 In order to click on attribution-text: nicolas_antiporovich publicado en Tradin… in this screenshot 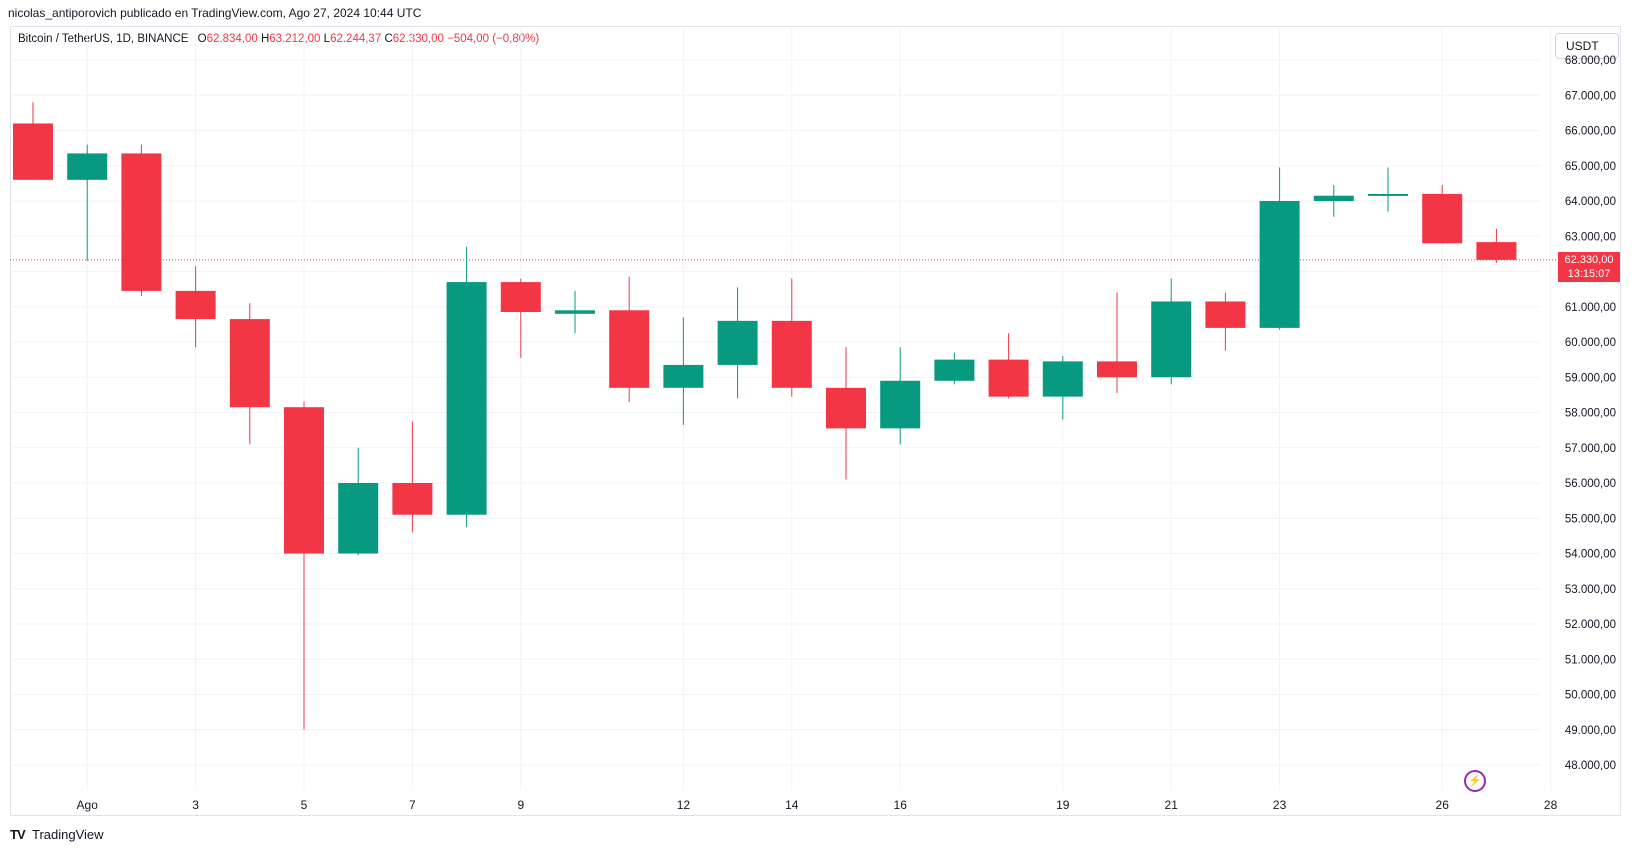, I will do `click(215, 13)`.